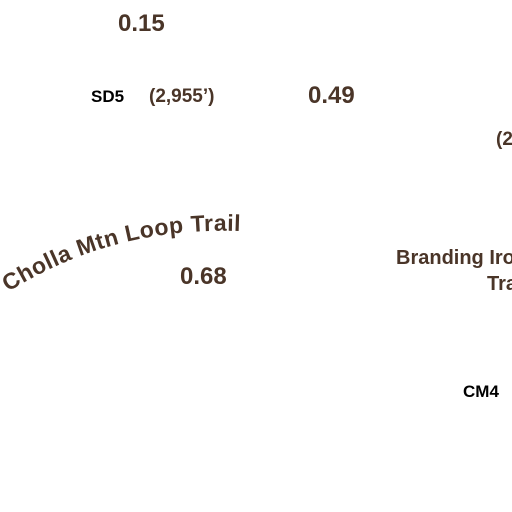 Image resolution: width=512 pixels, height=512 pixels. I want to click on elevation-label-right: (2, so click(504, 139).